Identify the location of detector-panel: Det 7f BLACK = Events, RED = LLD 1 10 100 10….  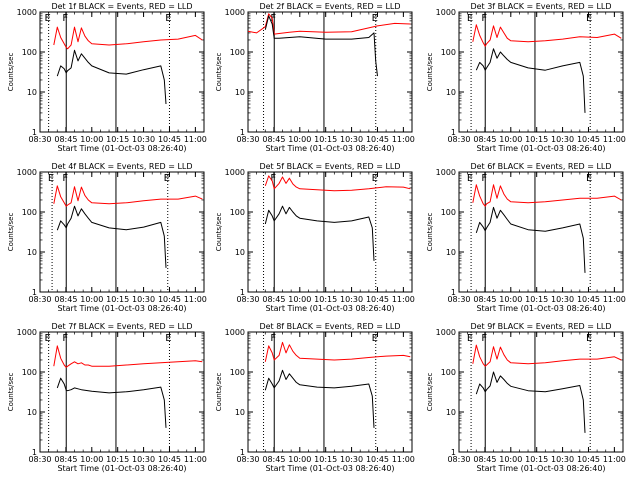
(107, 397).